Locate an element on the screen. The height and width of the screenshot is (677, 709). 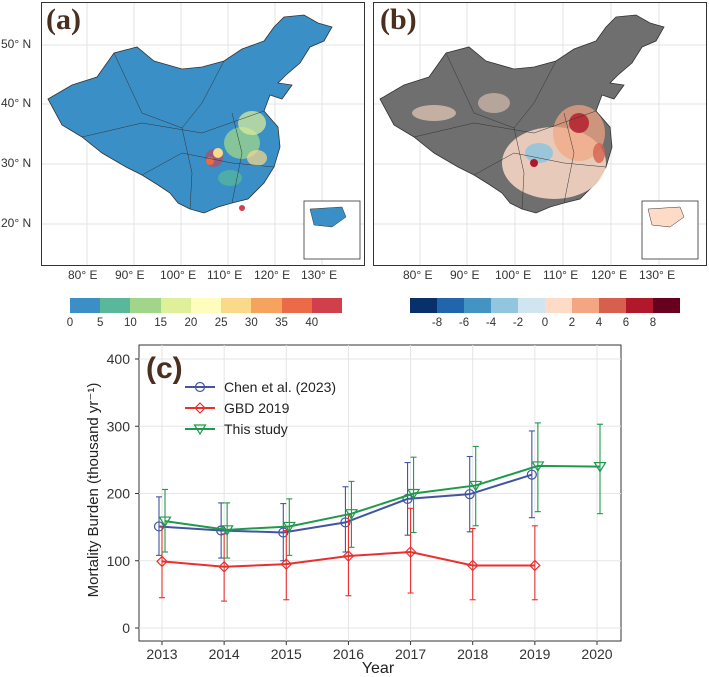
chart-y-ticks: 0 100 200 300 400 is located at coordinates (123, 493).